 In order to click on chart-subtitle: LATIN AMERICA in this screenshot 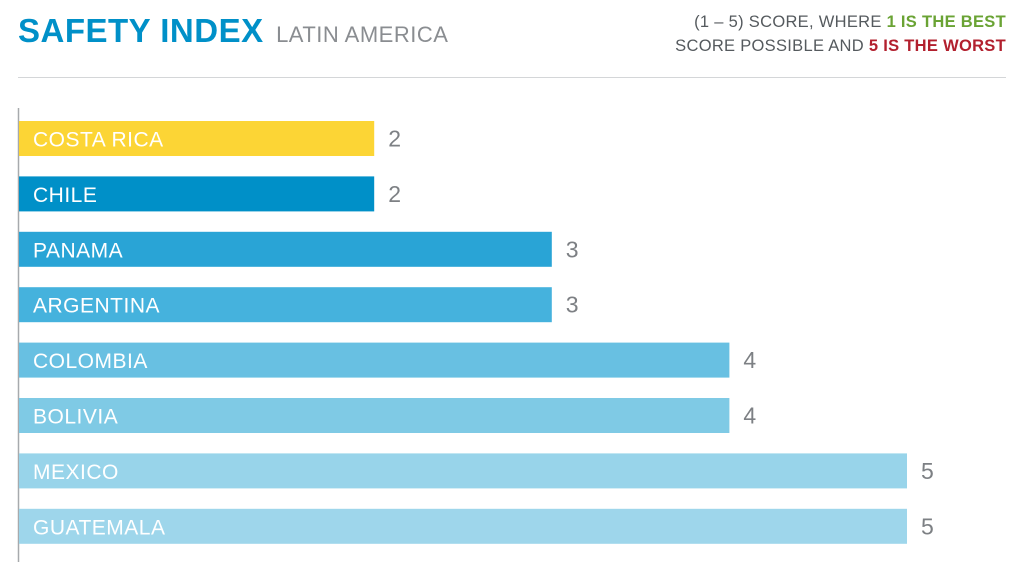, I will do `click(362, 34)`.